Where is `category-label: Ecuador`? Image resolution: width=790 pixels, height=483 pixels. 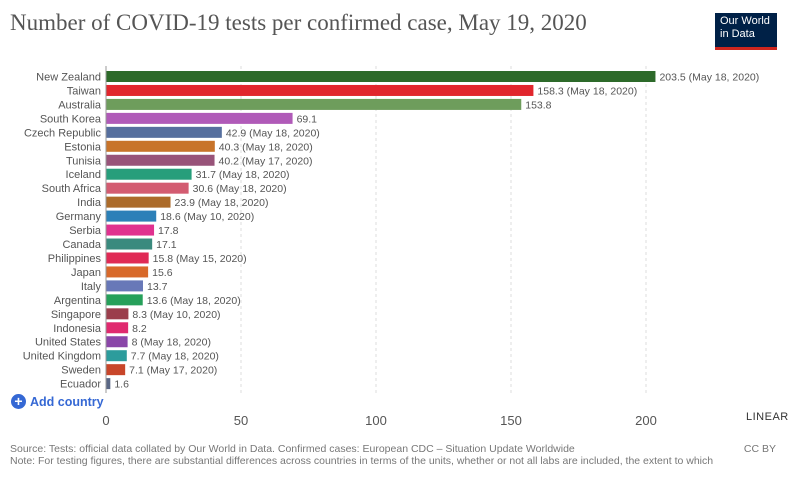
category-label: Ecuador is located at coordinates (80, 385).